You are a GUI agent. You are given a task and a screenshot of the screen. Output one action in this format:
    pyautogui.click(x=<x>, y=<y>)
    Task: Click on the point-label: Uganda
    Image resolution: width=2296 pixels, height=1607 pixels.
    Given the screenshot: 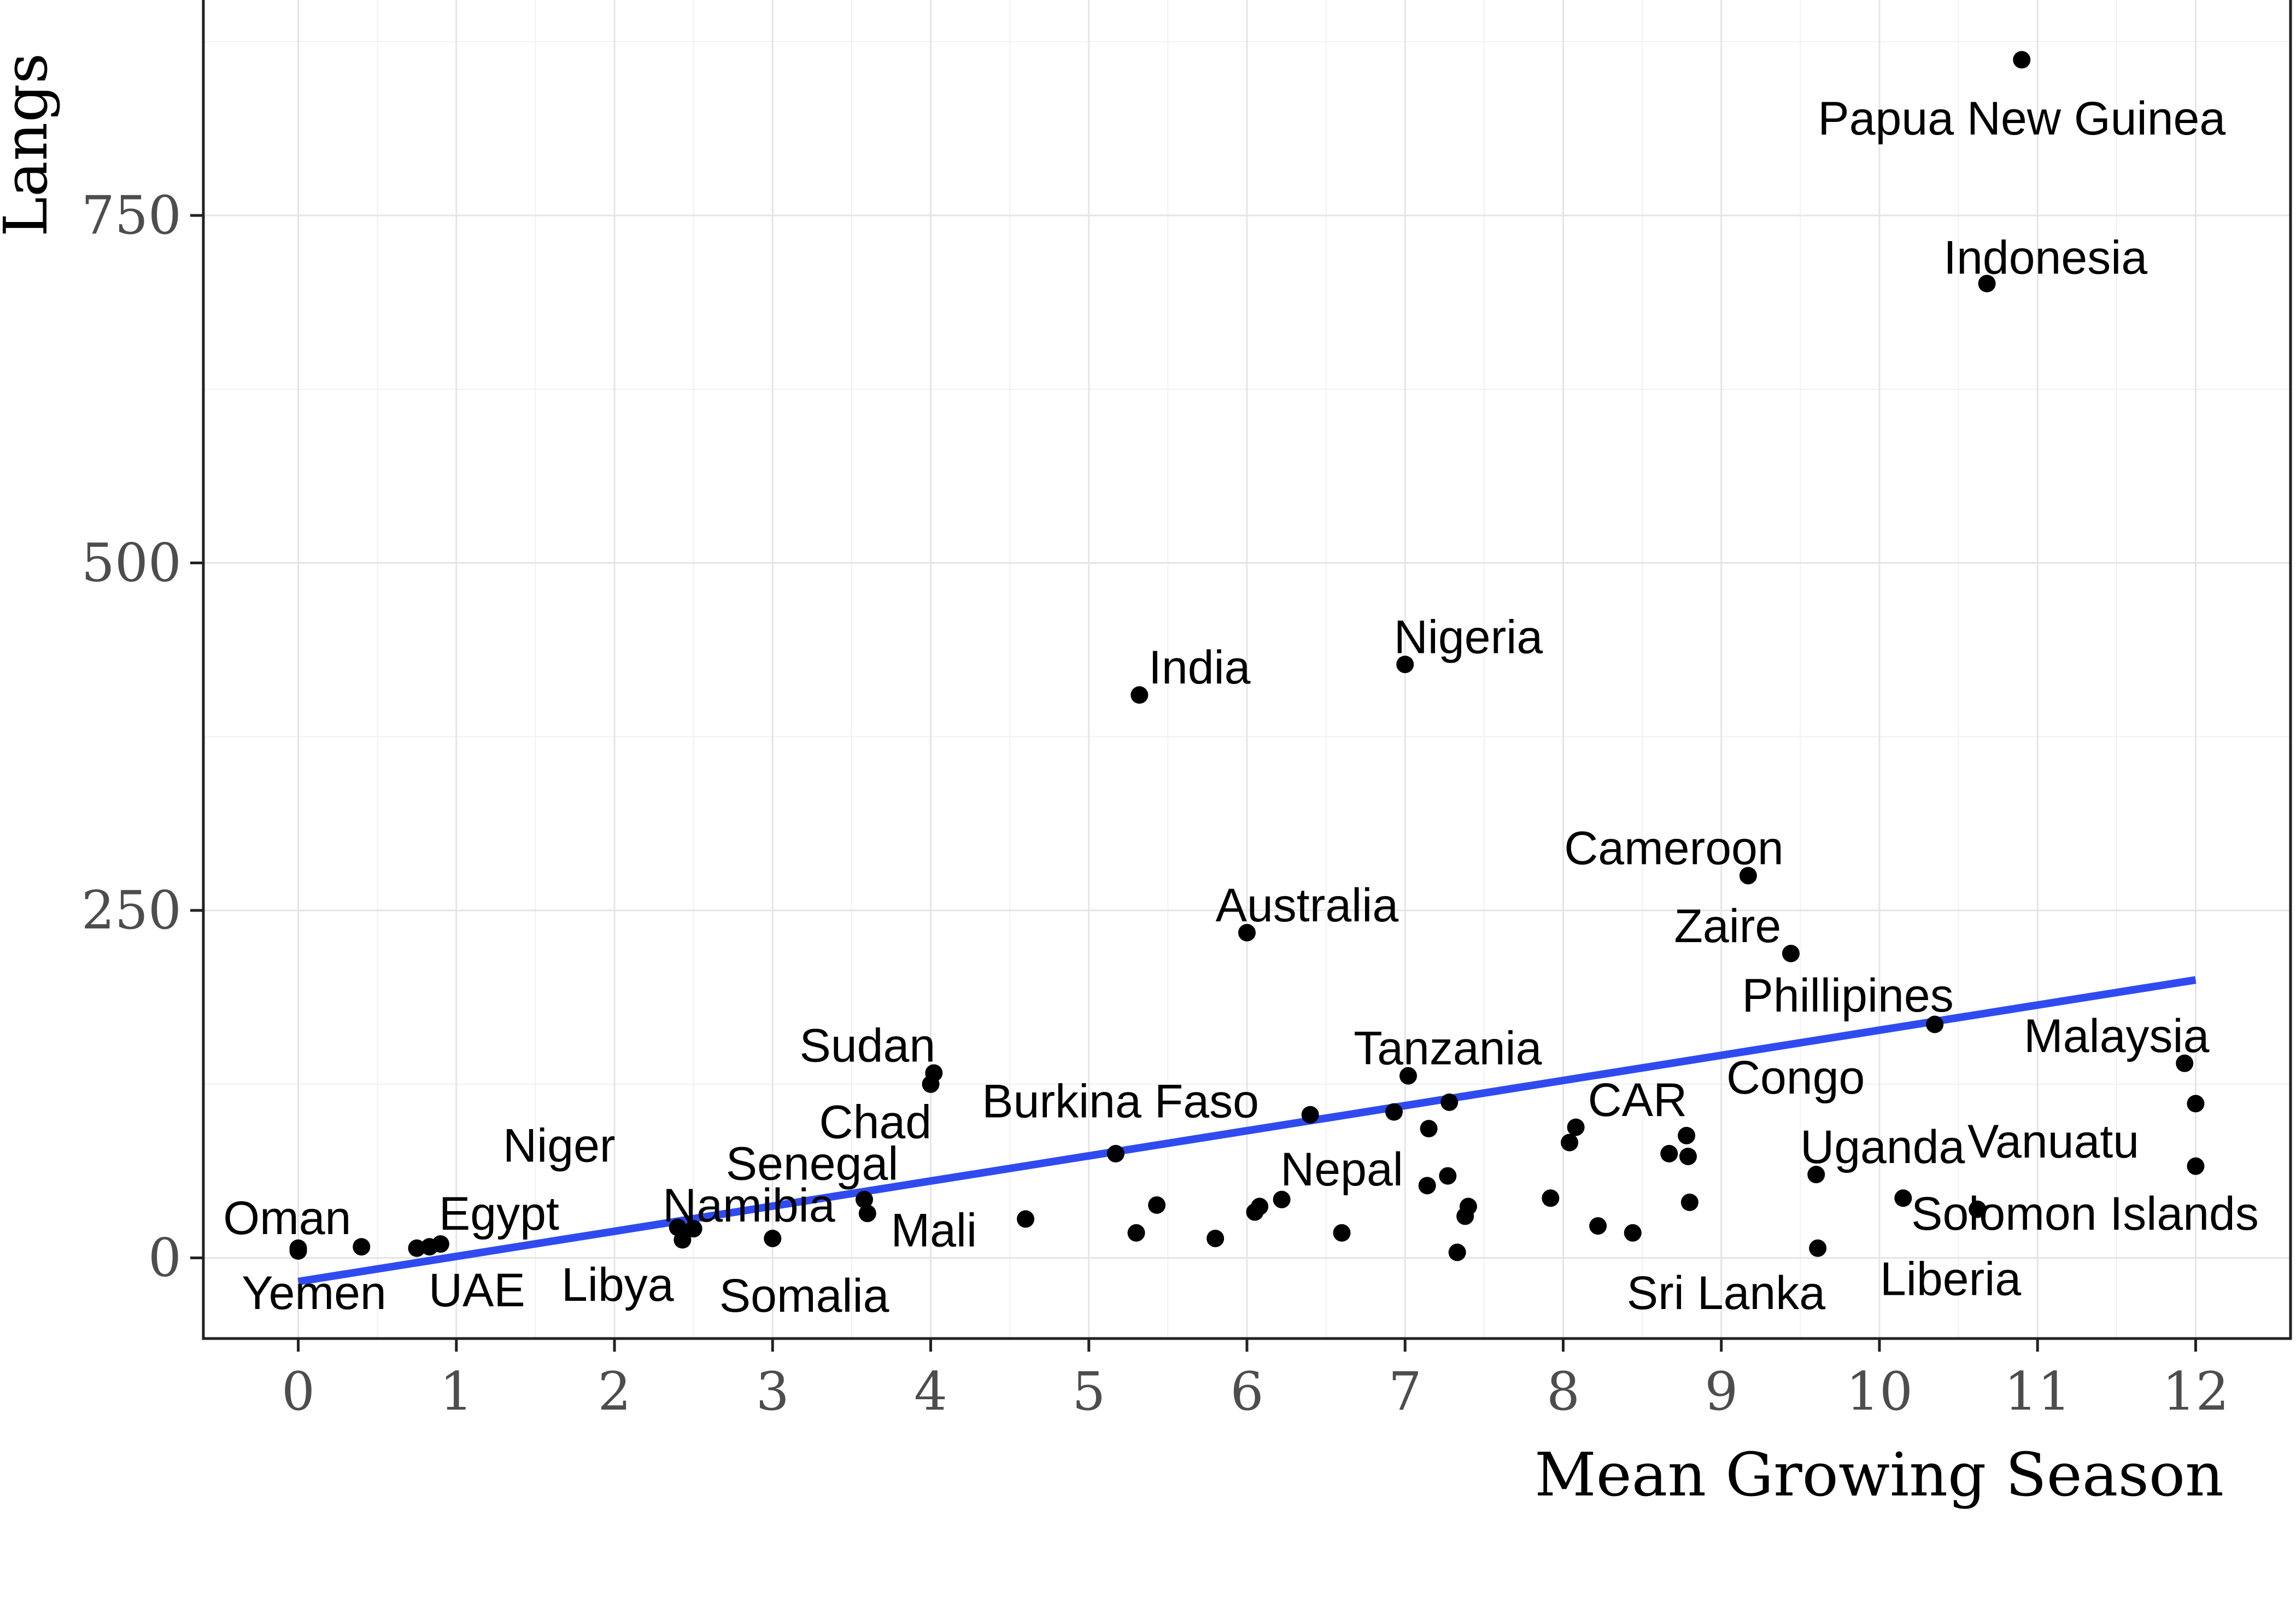 What is the action you would take?
    pyautogui.click(x=1882, y=1147)
    